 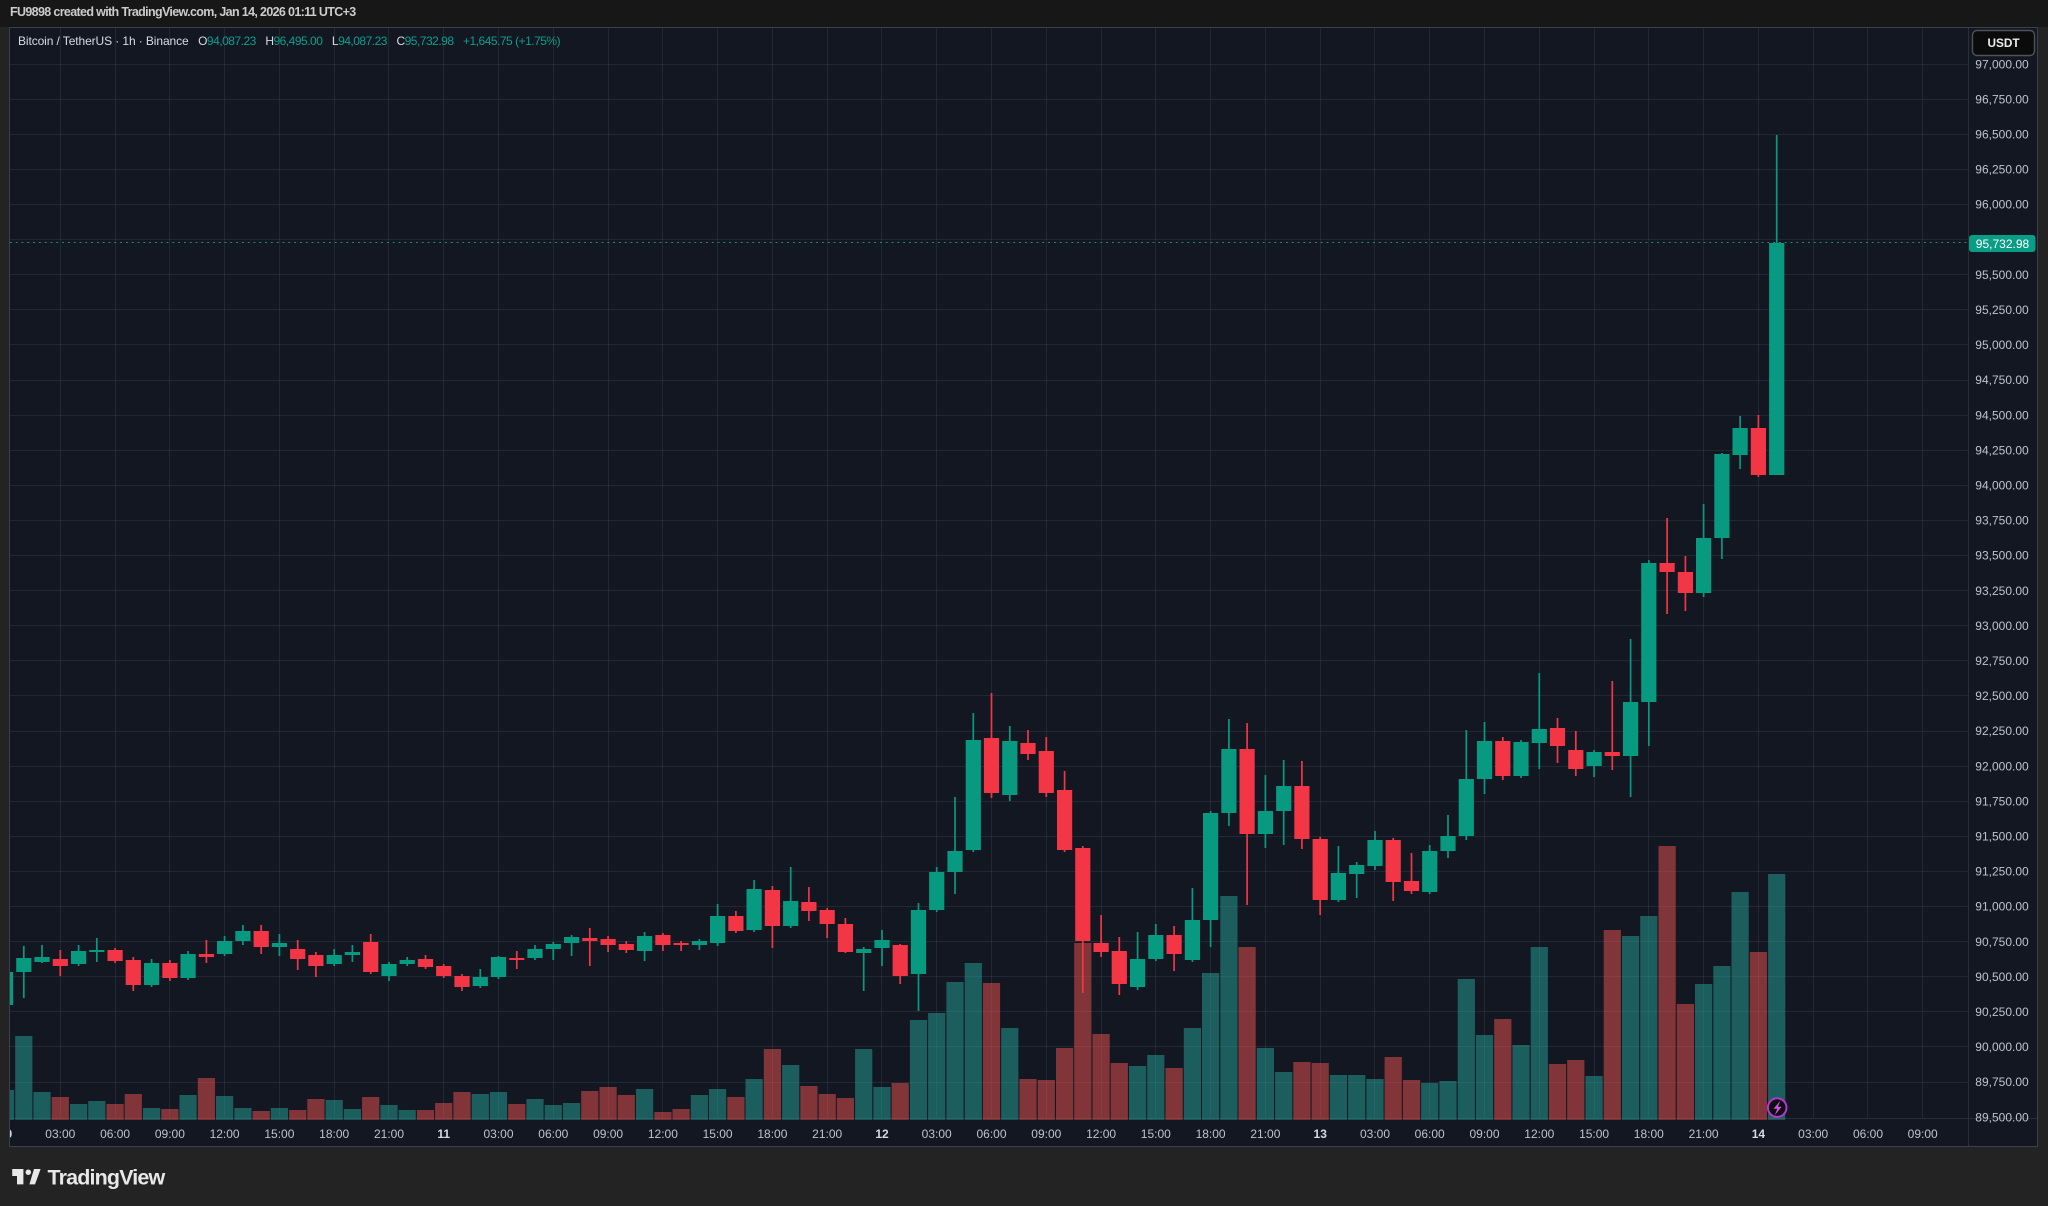 What do you see at coordinates (882, 1134) in the screenshot?
I see `svg-text: 12` at bounding box center [882, 1134].